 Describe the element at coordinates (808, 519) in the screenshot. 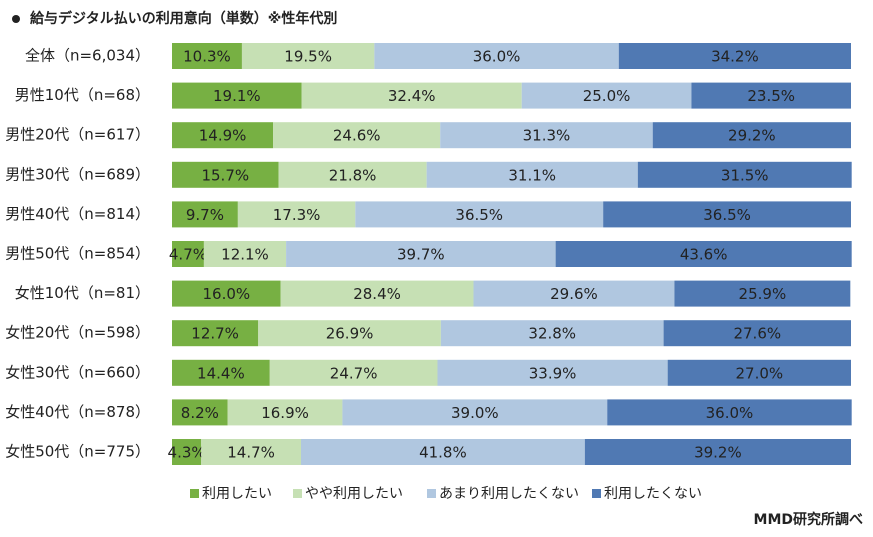

I see `source: MMD研究所調べ` at that location.